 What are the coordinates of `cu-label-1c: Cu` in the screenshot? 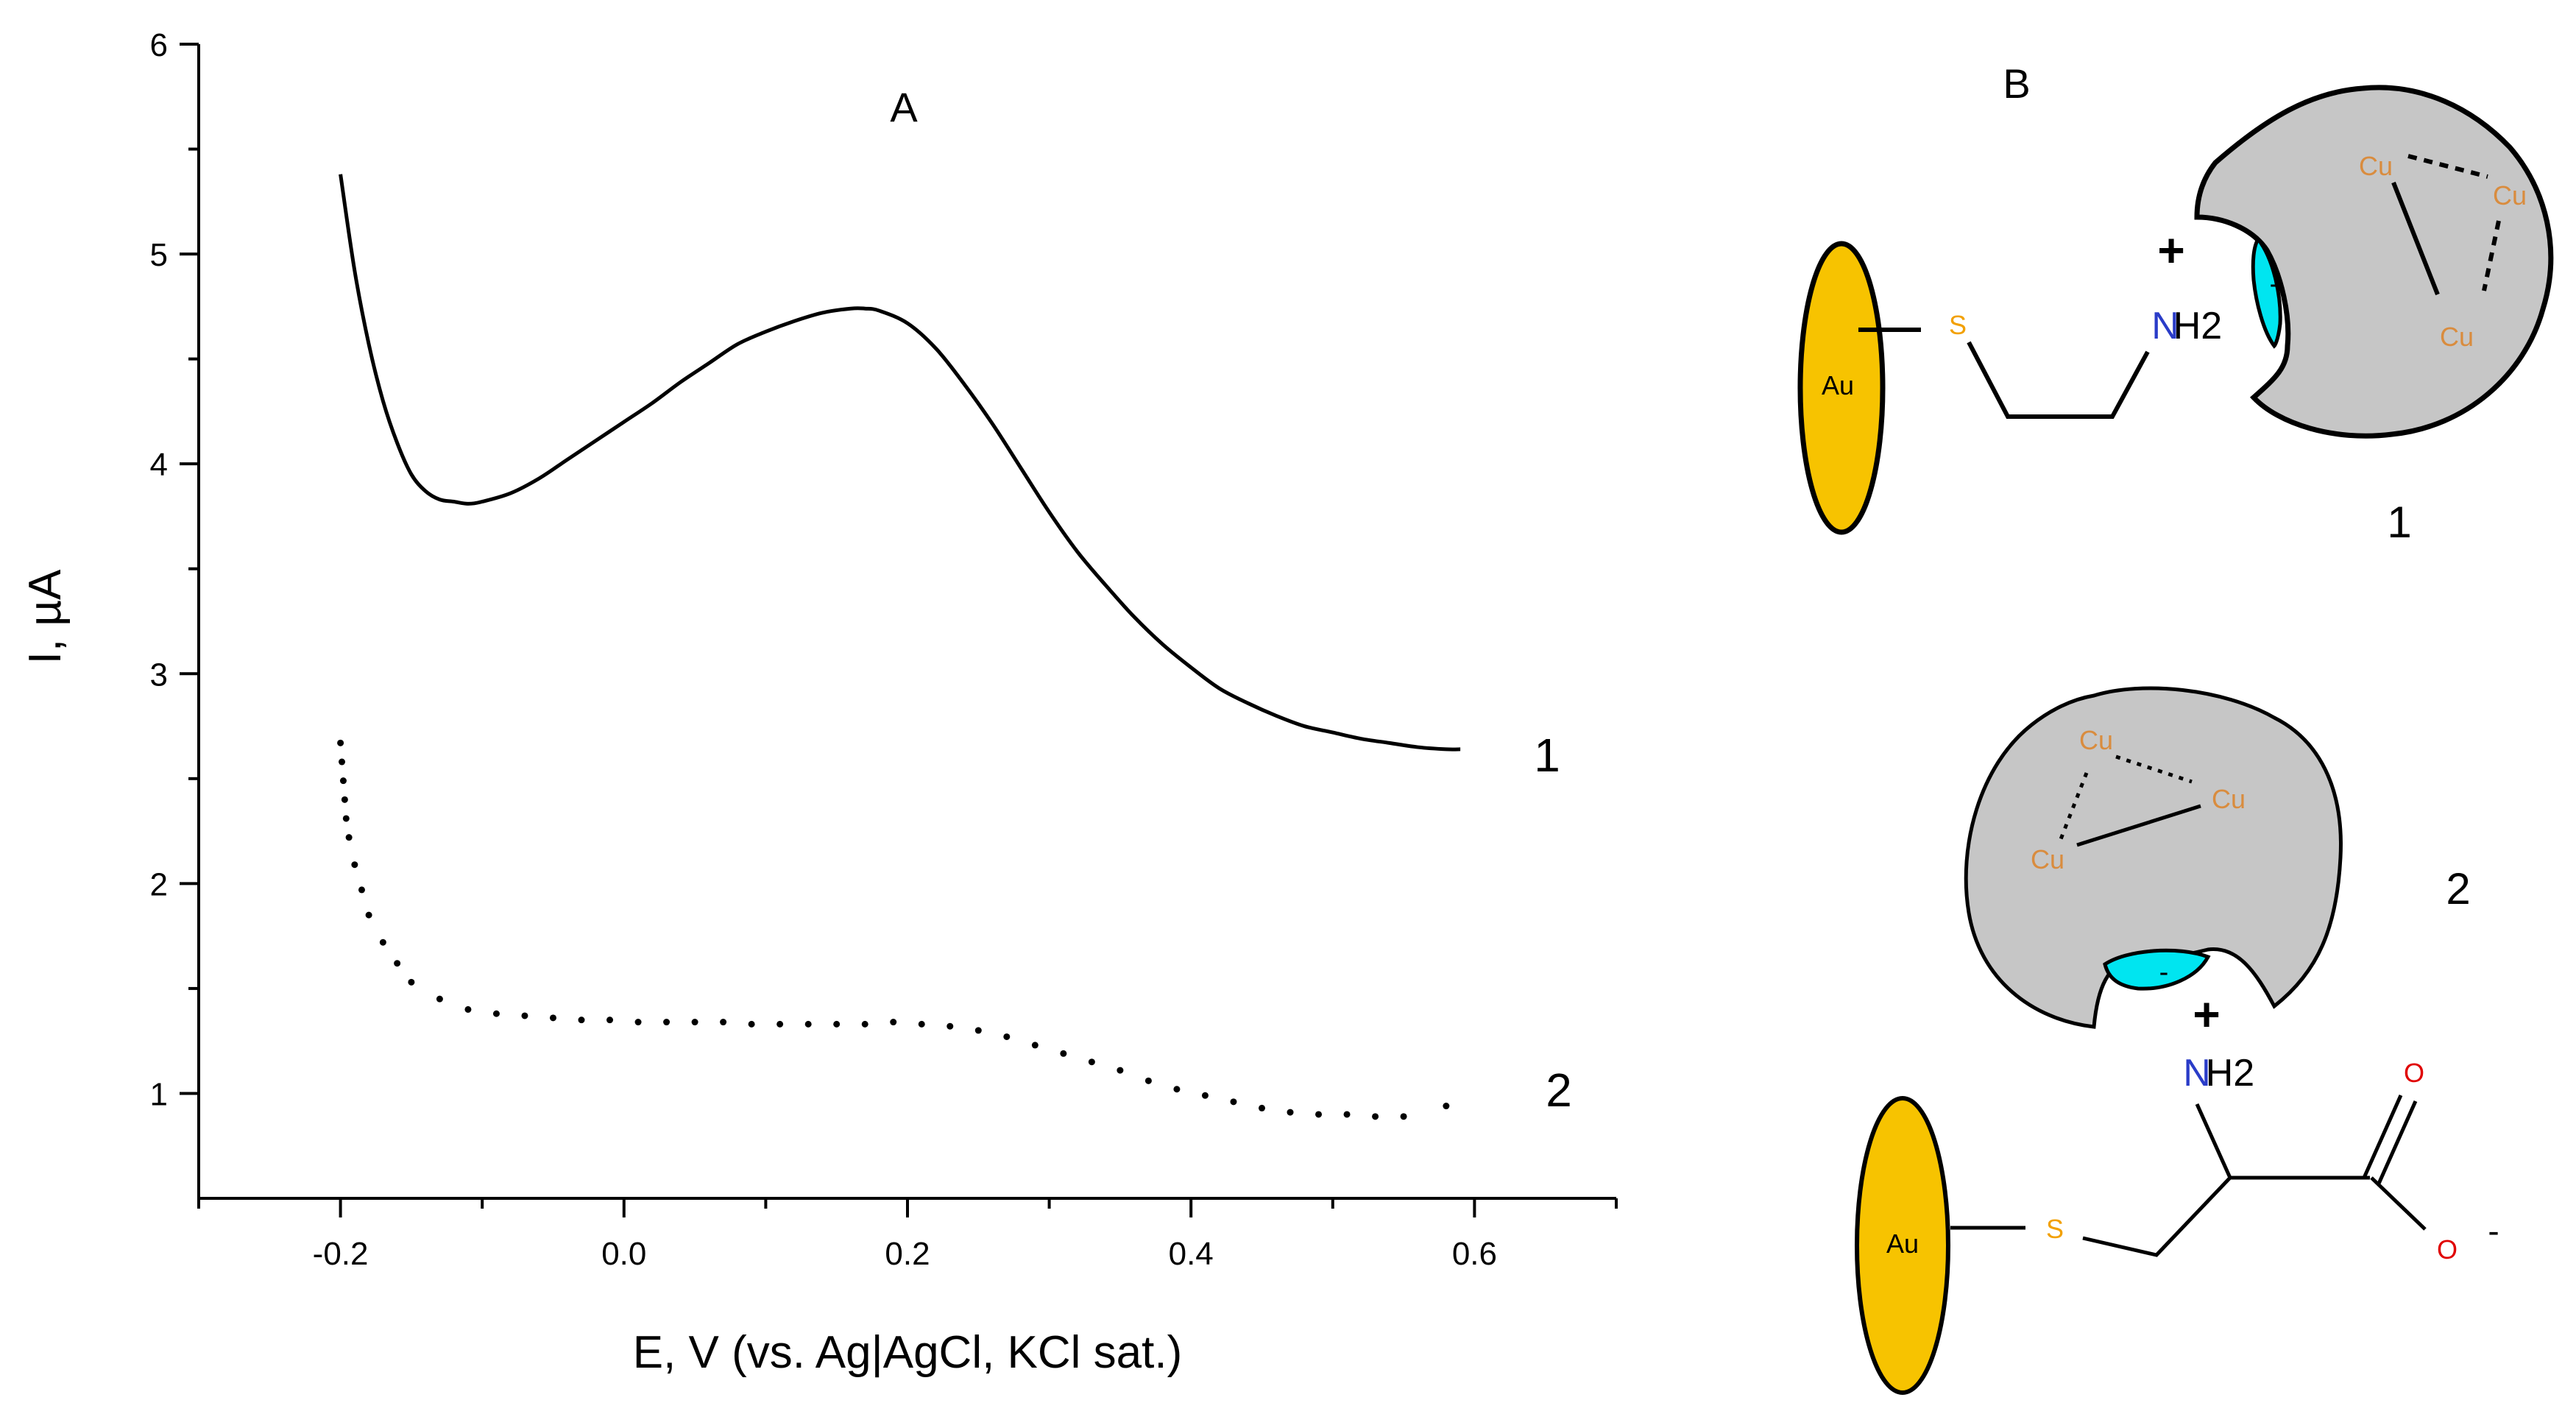 It's located at (2457, 337).